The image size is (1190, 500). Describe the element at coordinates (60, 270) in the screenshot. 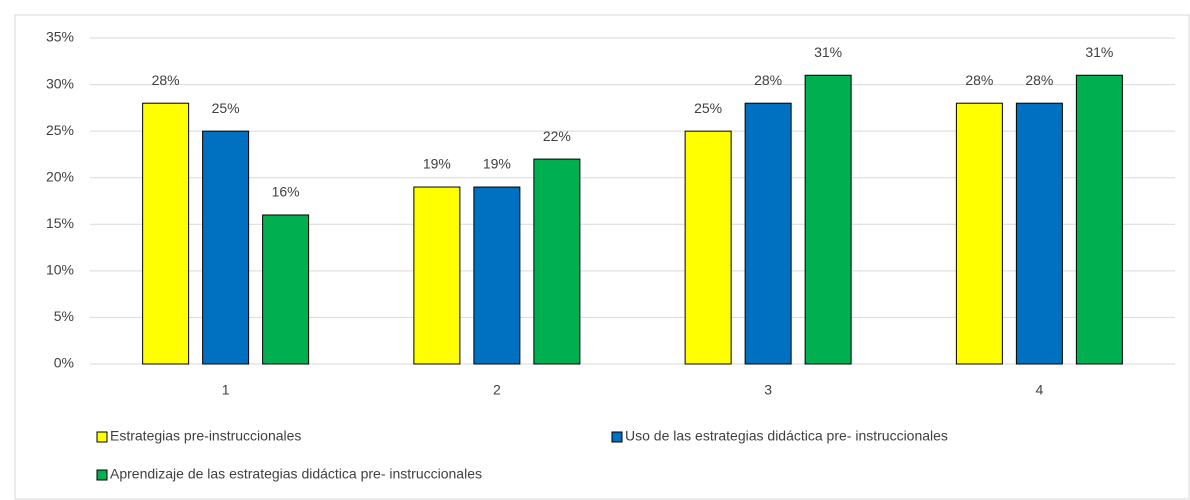

I see `y-tick-label: 10%` at that location.